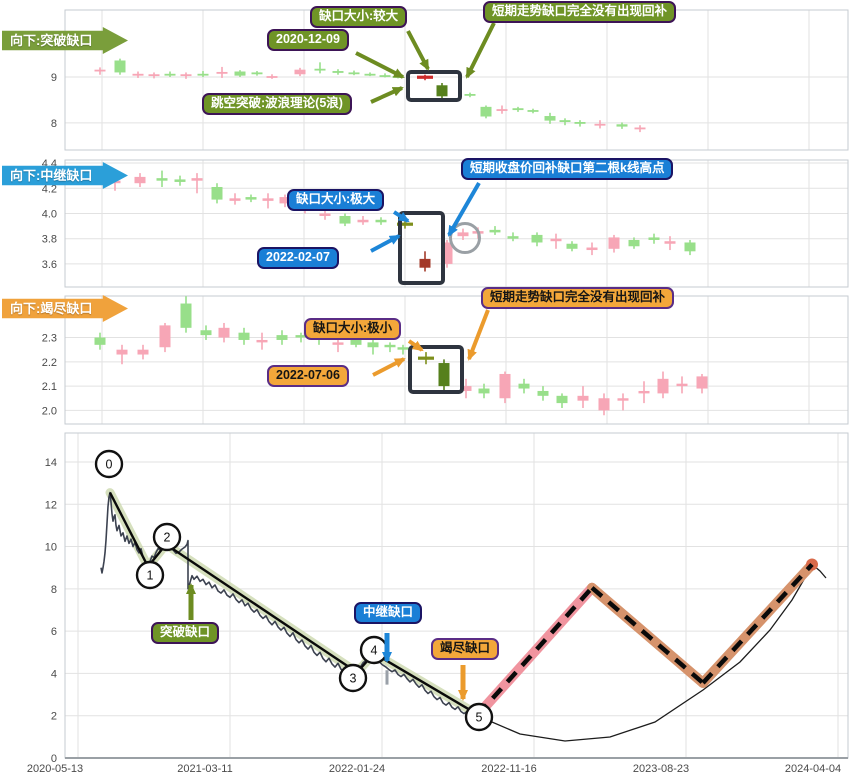  What do you see at coordinates (49, 387) in the screenshot?
I see `y-axis-tick-label: 2.1` at bounding box center [49, 387].